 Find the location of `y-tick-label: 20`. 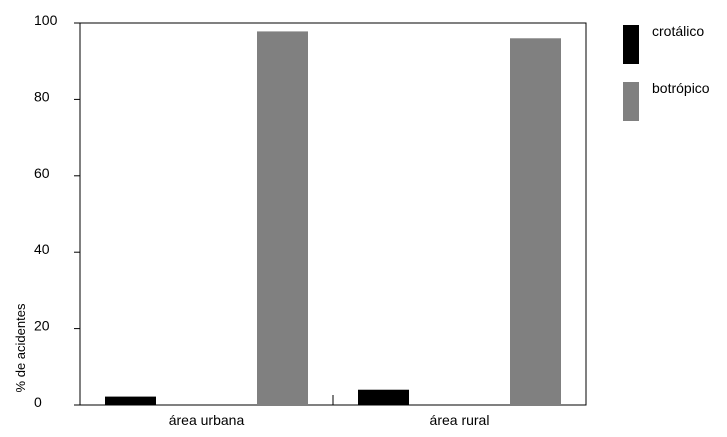

y-tick-label: 20 is located at coordinates (42, 326).